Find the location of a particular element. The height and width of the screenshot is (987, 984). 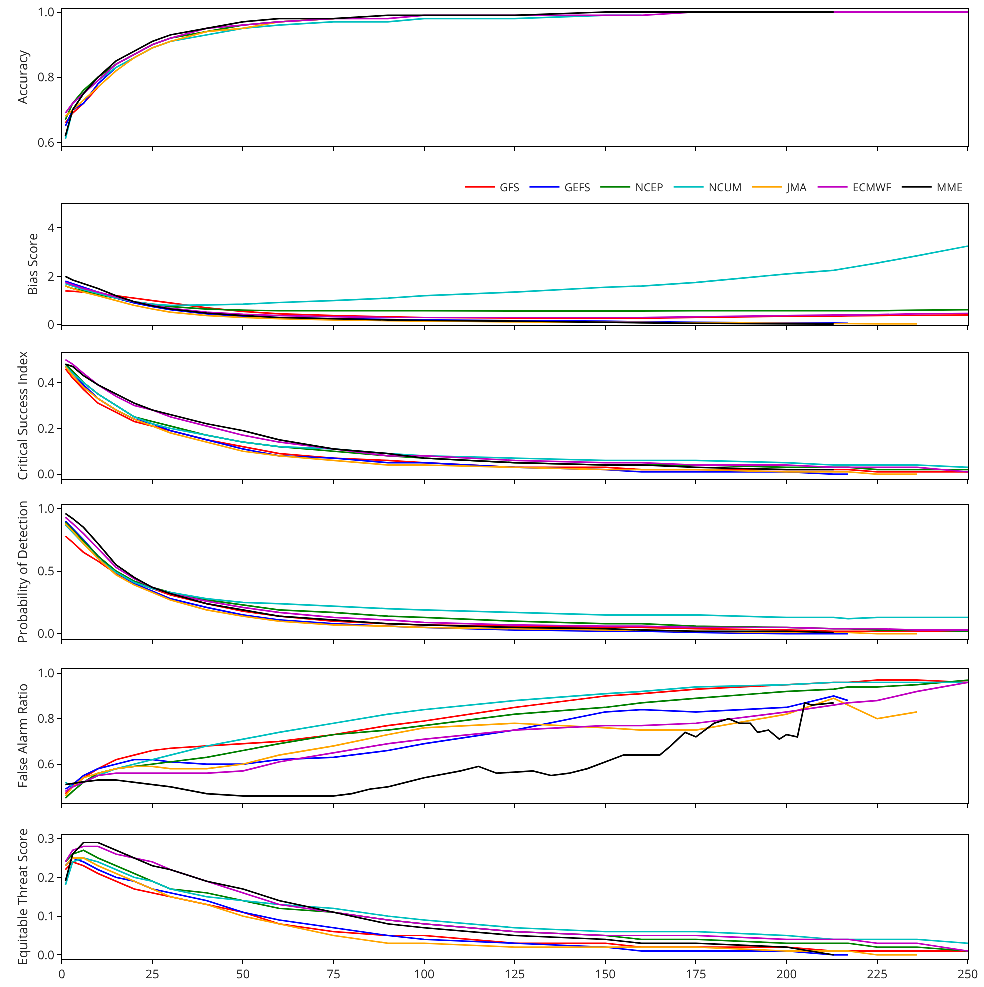

y-tick-label: 0.3 is located at coordinates (46, 839).